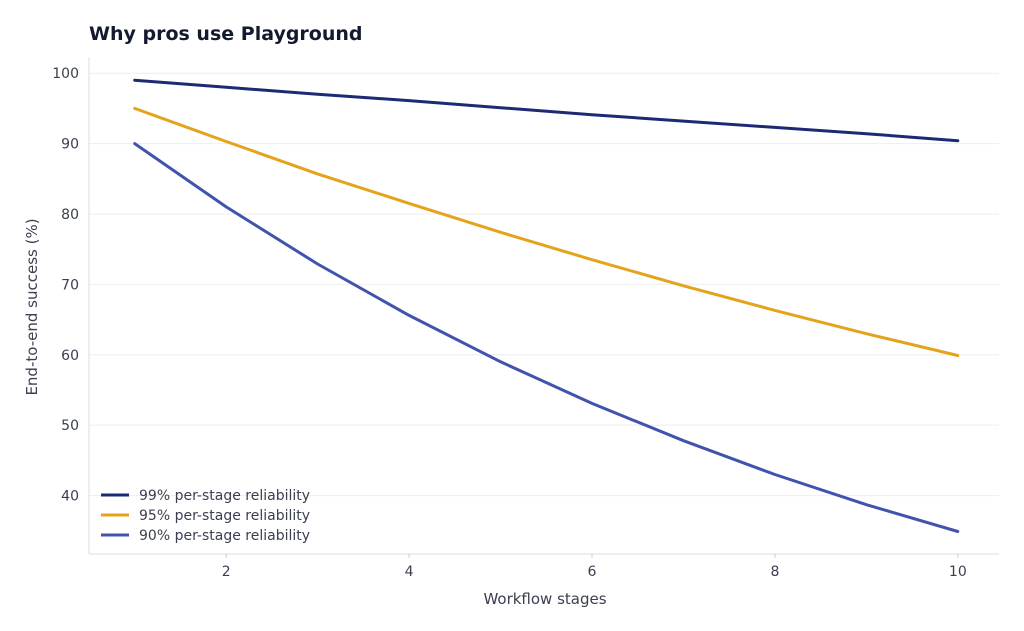 Image resolution: width=1024 pixels, height=631 pixels. Describe the element at coordinates (70, 426) in the screenshot. I see `y-tick-label: 50` at that location.